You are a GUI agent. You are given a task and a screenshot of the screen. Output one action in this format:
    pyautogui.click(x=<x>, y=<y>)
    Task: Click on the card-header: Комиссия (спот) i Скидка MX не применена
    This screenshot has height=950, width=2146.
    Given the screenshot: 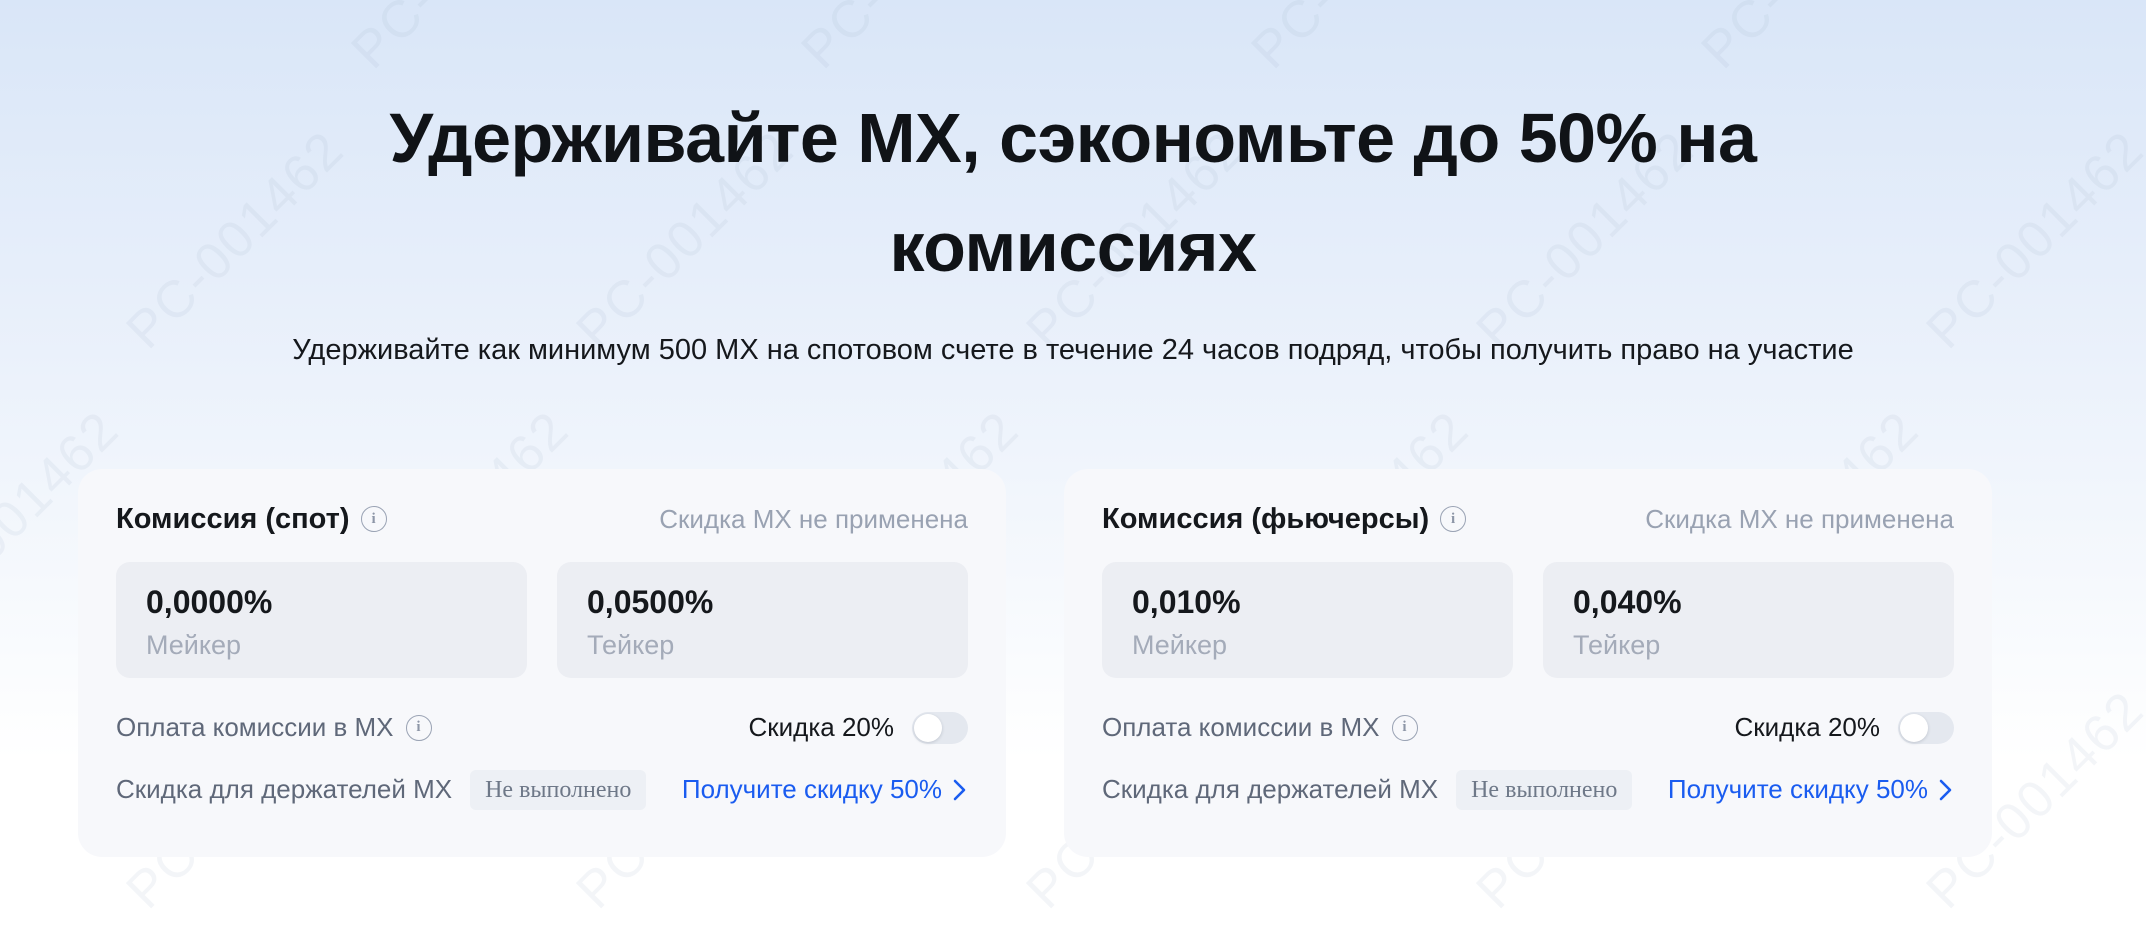 What is the action you would take?
    pyautogui.click(x=542, y=519)
    